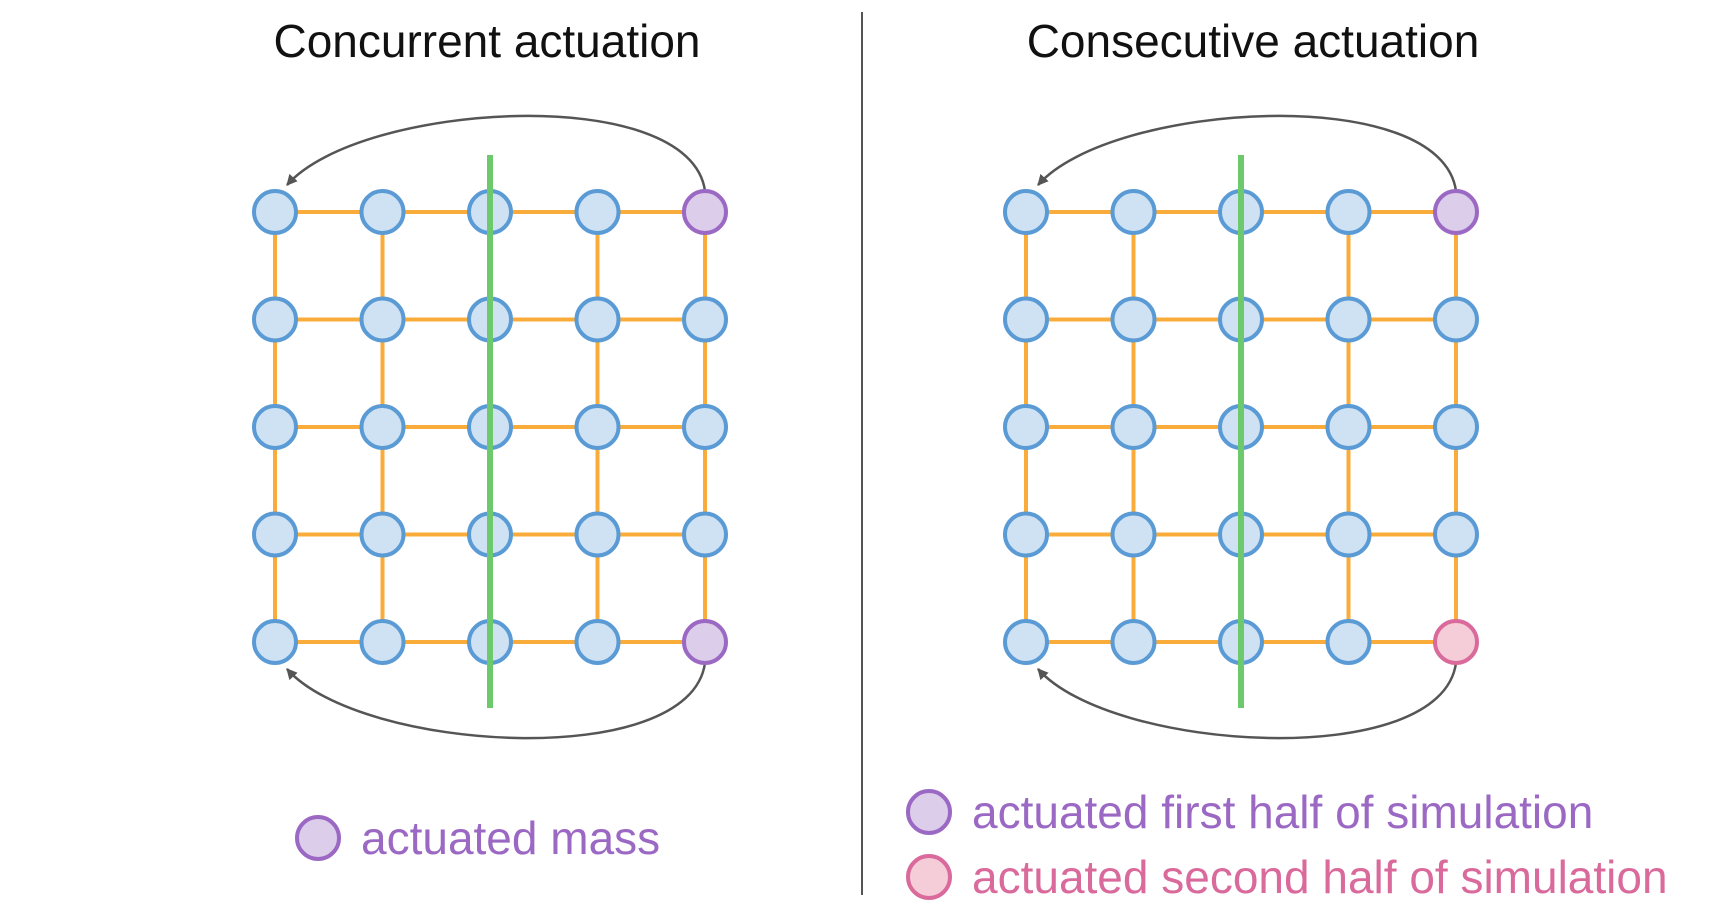 The image size is (1734, 905). Describe the element at coordinates (510, 838) in the screenshot. I see `legend-label-actuated-mass: actuated mass` at that location.